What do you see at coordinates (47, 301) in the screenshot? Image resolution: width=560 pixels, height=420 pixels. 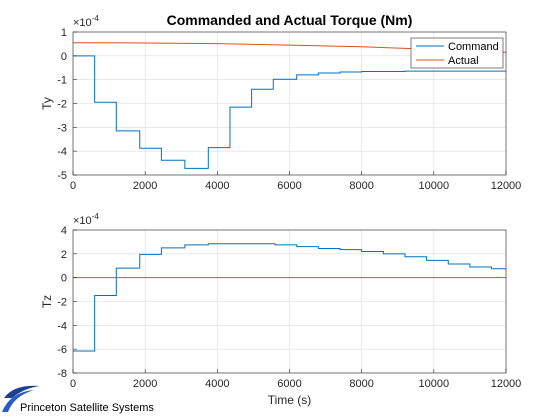 I see `y-axis-label-bottom: Tz` at bounding box center [47, 301].